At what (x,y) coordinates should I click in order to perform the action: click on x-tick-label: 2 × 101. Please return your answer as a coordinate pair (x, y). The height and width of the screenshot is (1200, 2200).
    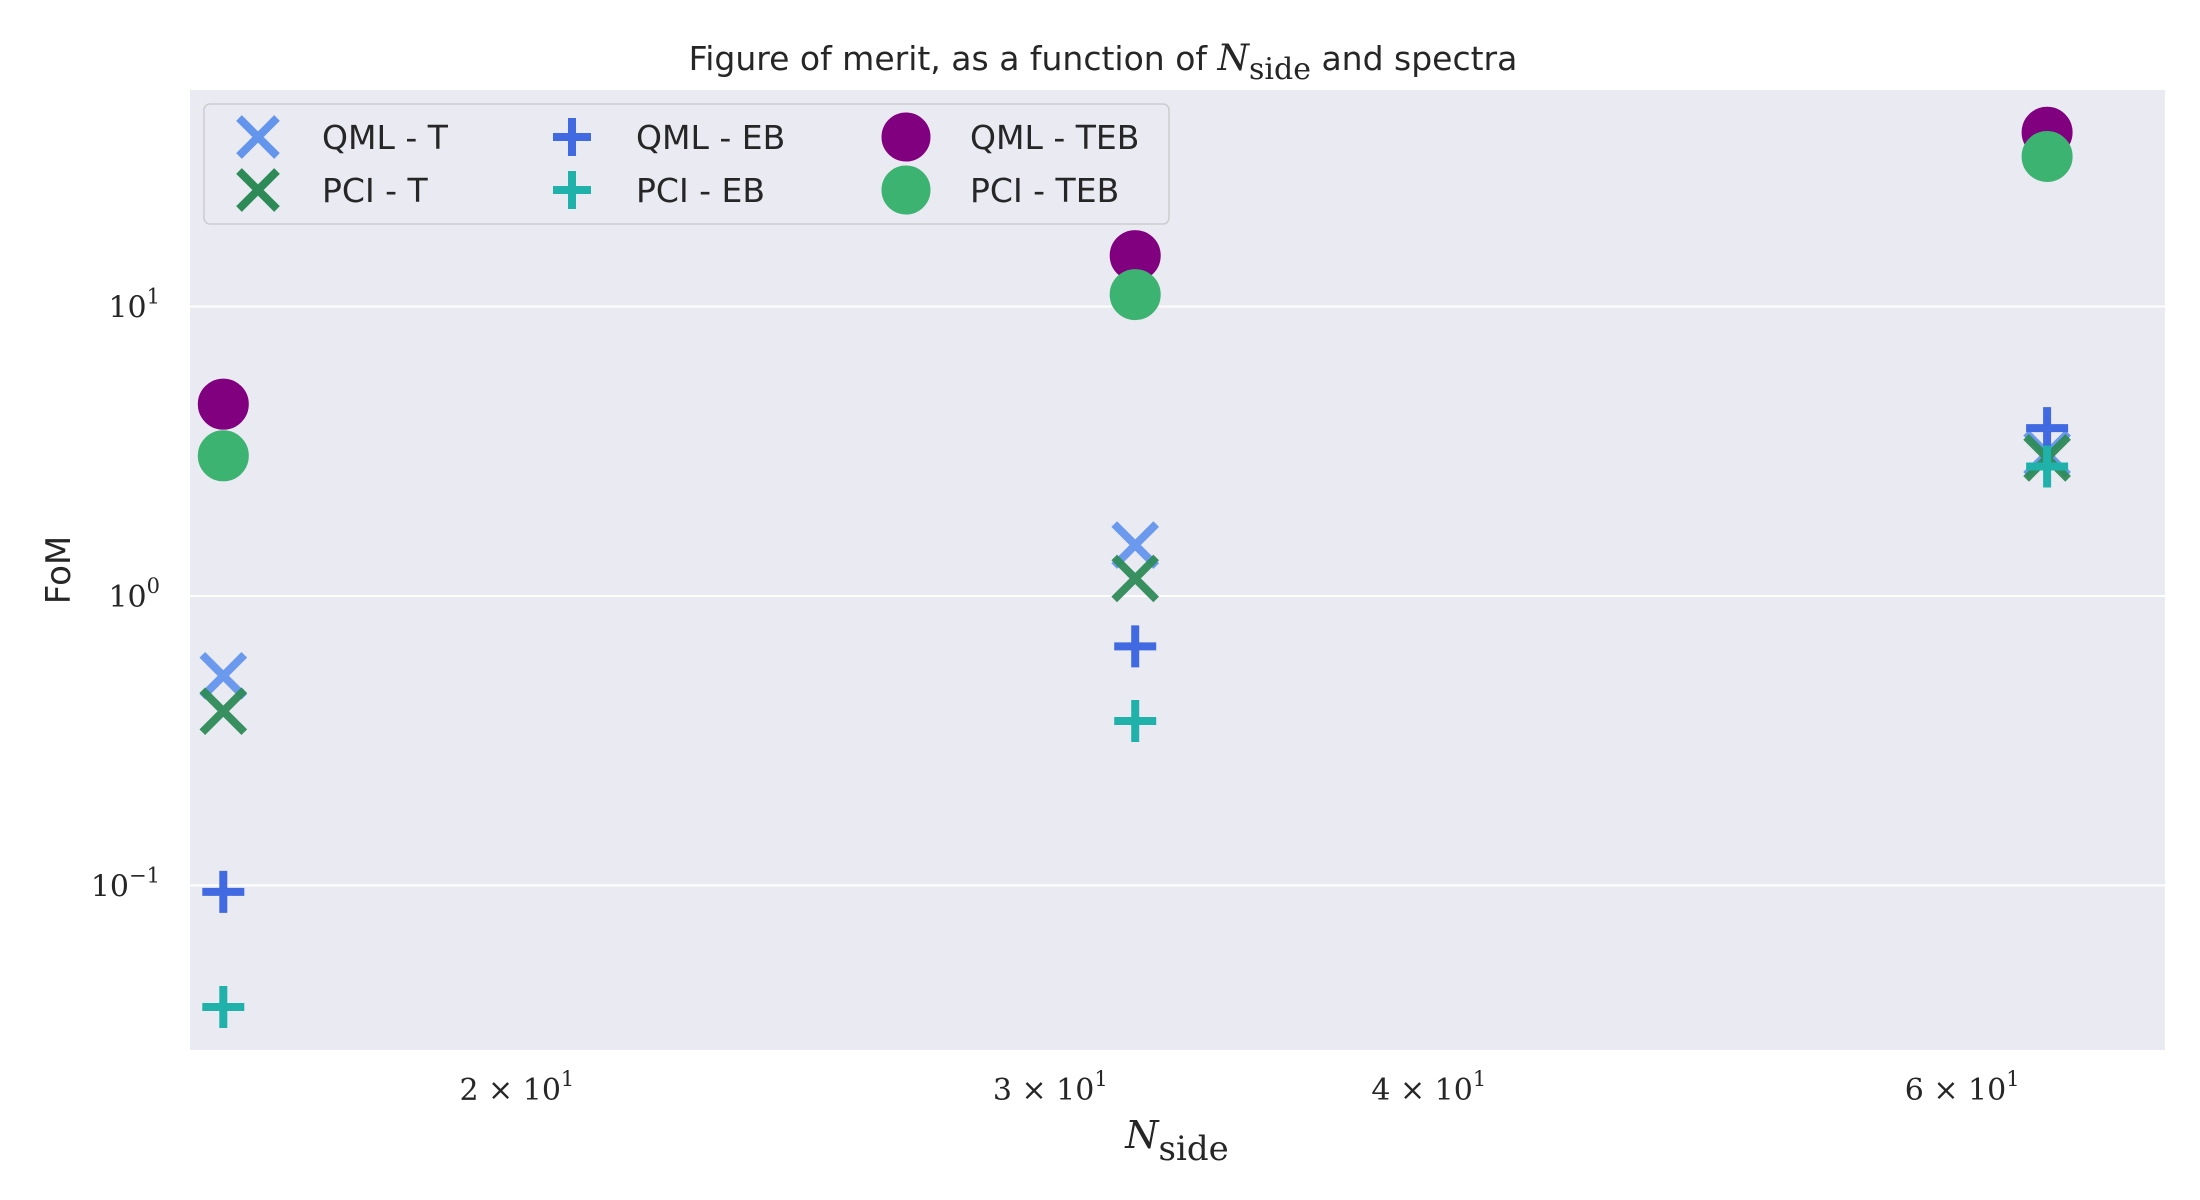
    Looking at the image, I should click on (516, 1087).